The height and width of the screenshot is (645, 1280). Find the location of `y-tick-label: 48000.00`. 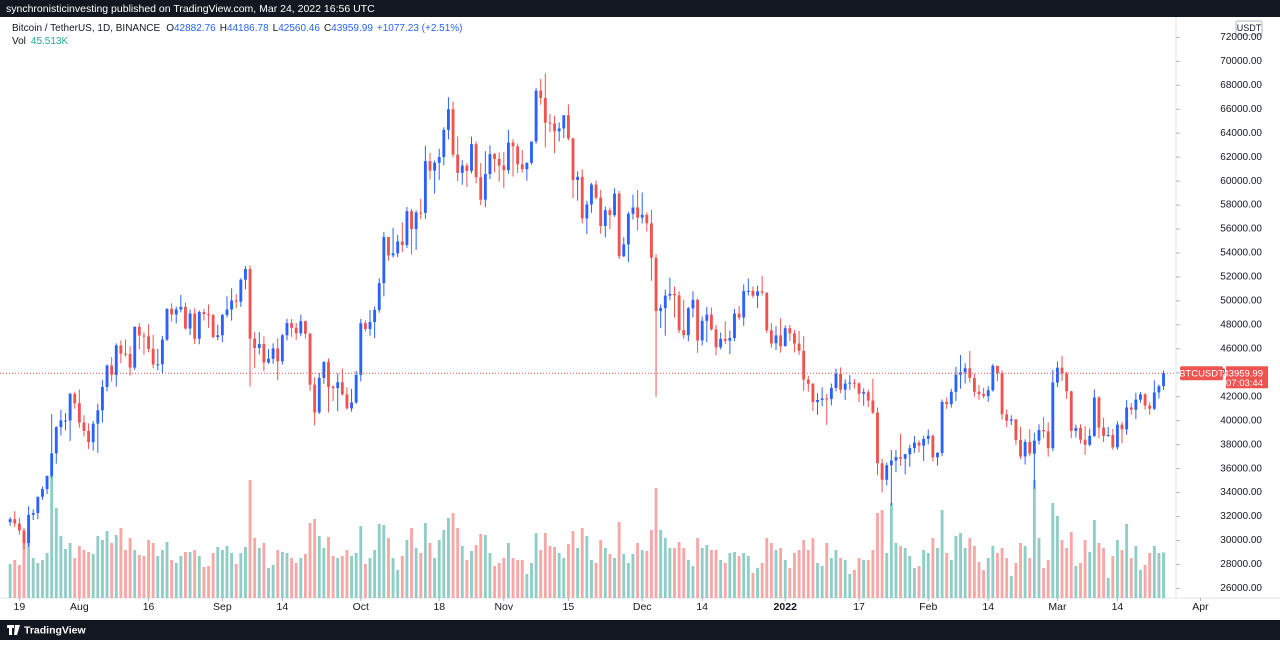

y-tick-label: 48000.00 is located at coordinates (1241, 325).